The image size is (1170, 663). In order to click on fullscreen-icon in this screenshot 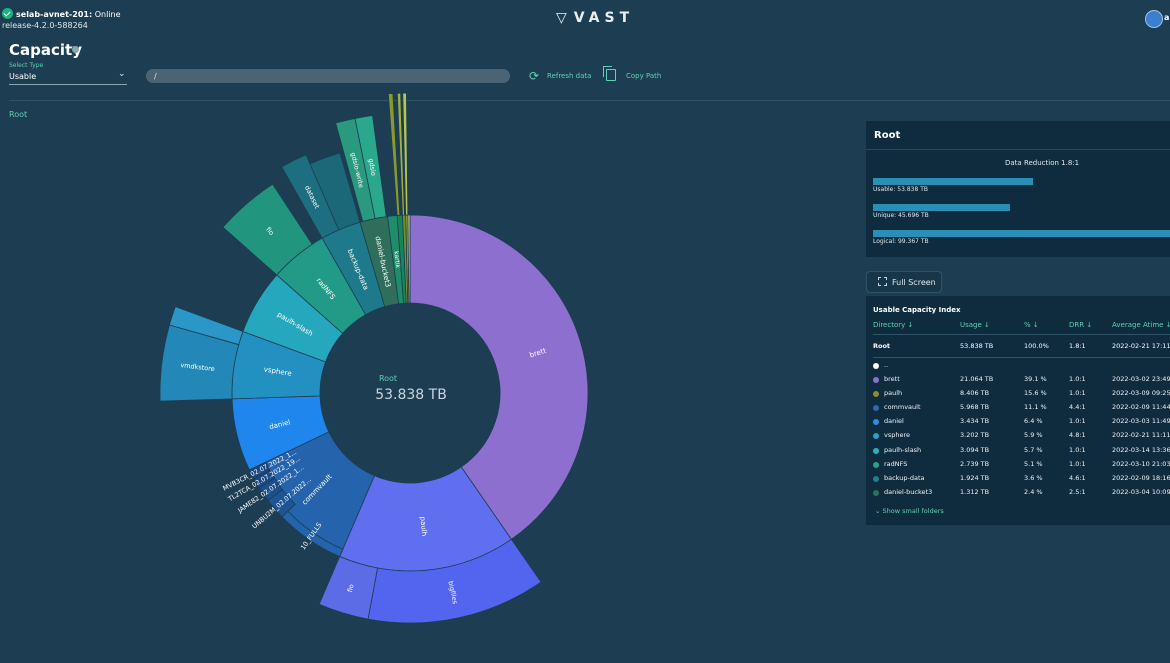, I will do `click(882, 281)`.